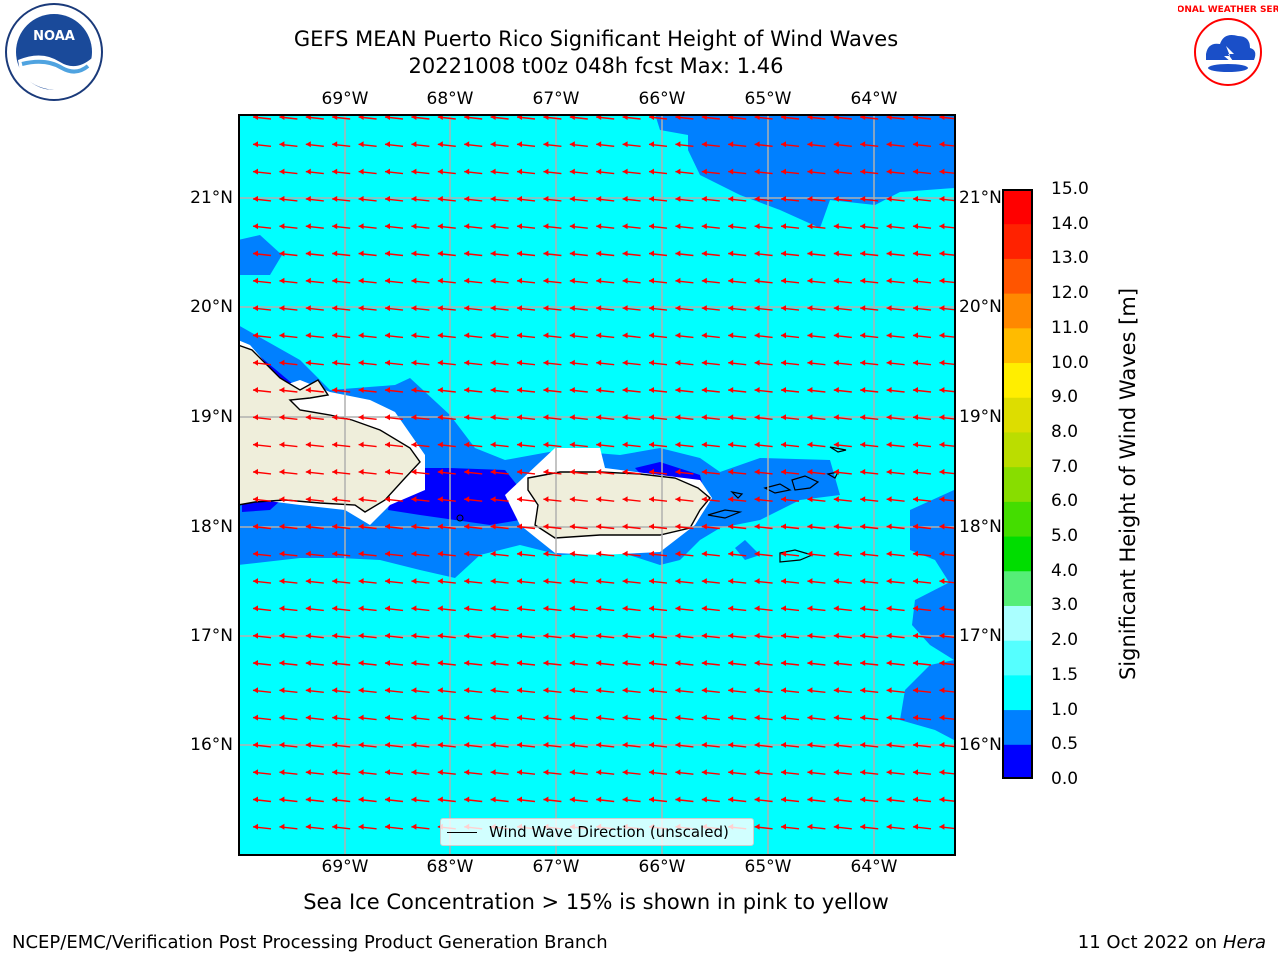 The image size is (1280, 960). I want to click on lat-label-left: 16°N, so click(211, 745).